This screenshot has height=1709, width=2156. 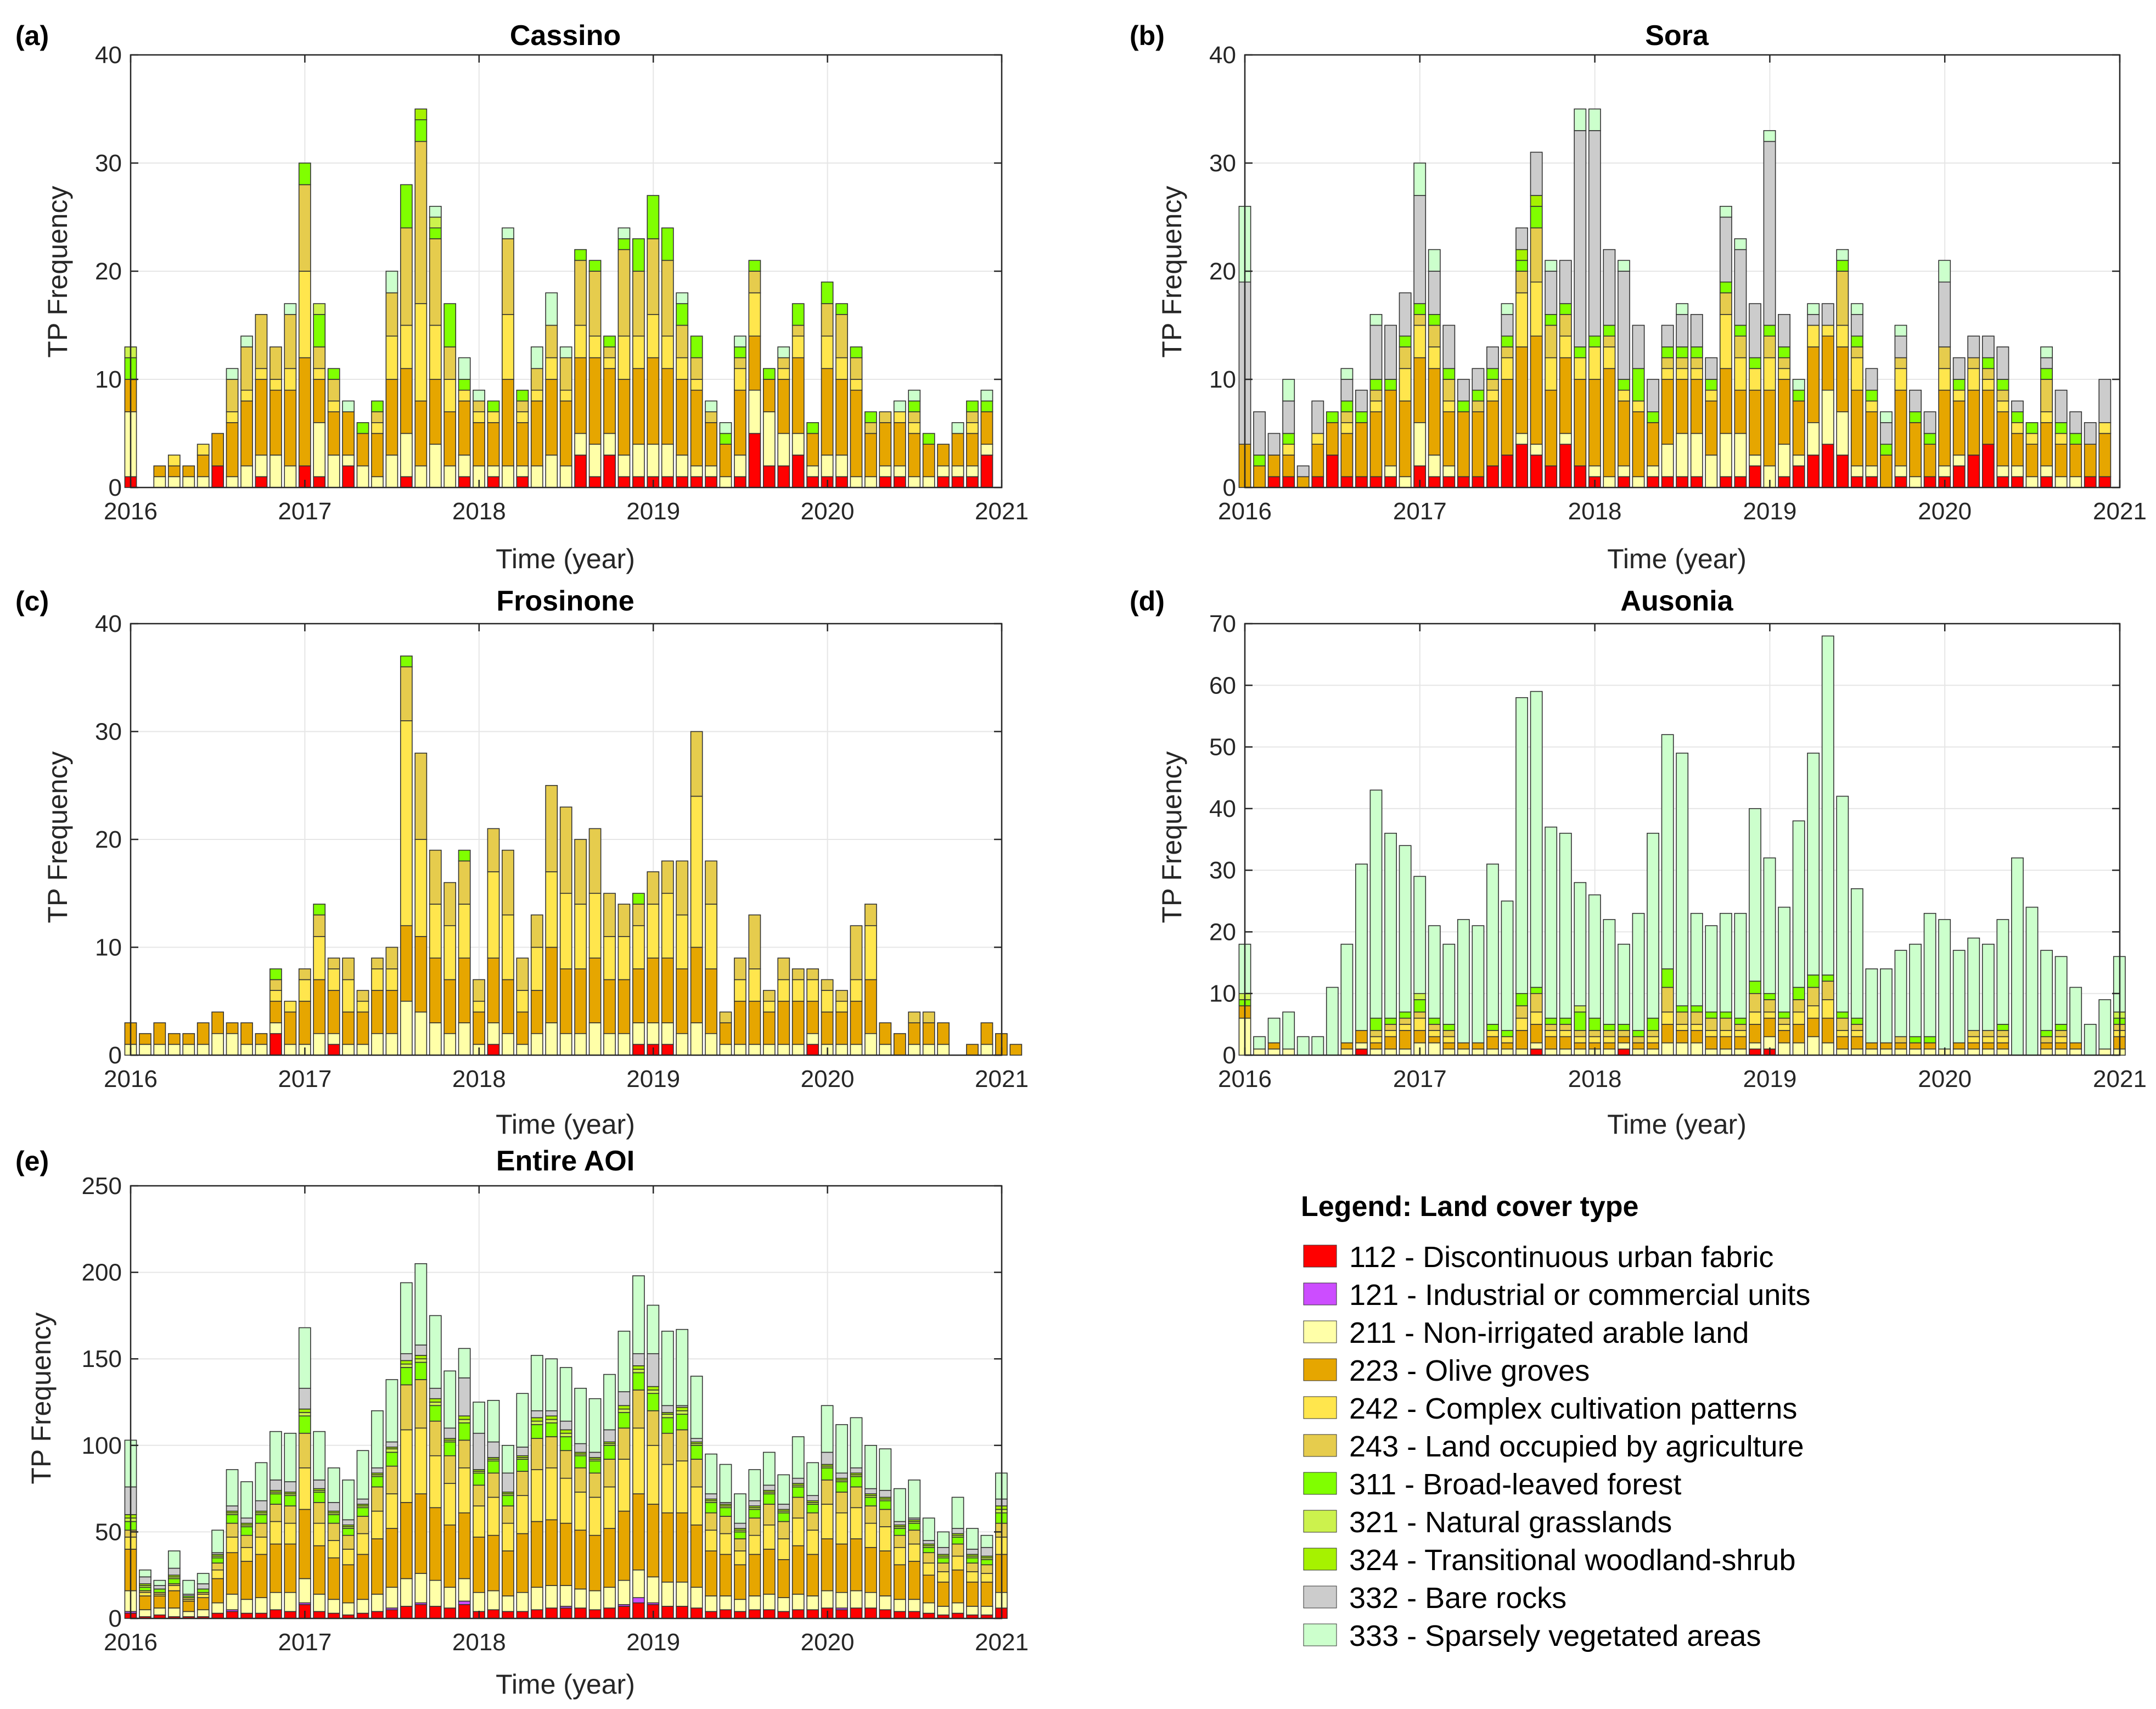 I want to click on panel-b-ytick-label-1: 10, so click(x=1222, y=379).